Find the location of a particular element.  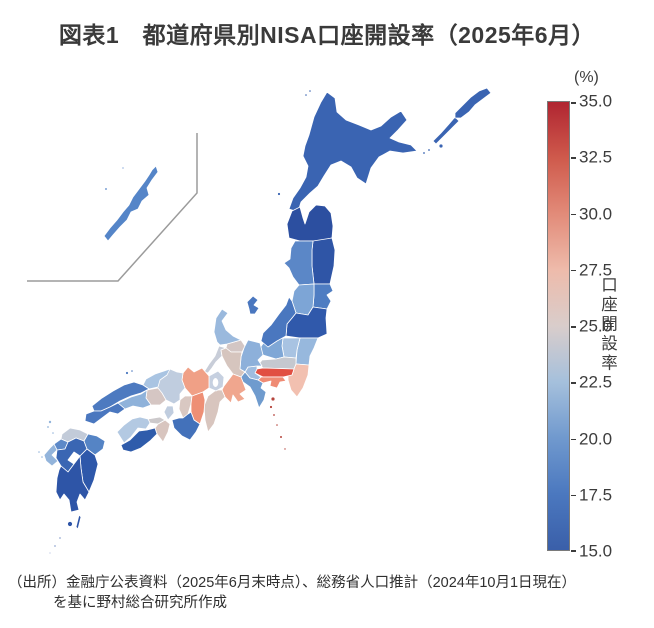

prefecture-aomori is located at coordinates (310, 223).